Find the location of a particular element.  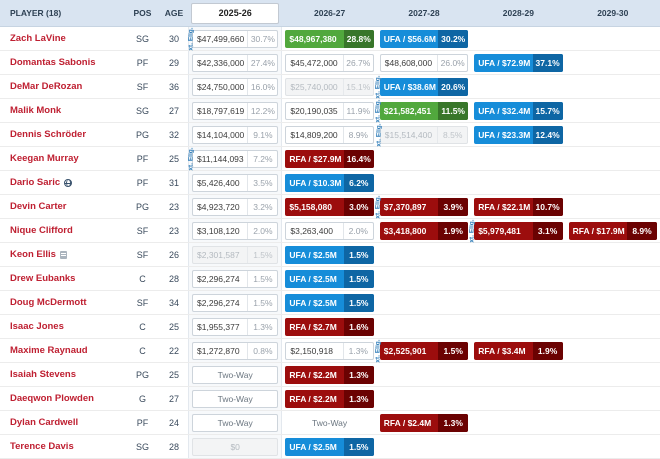

salary-cell: xt. Elig. $2,525,901 1.5% is located at coordinates (421, 350).